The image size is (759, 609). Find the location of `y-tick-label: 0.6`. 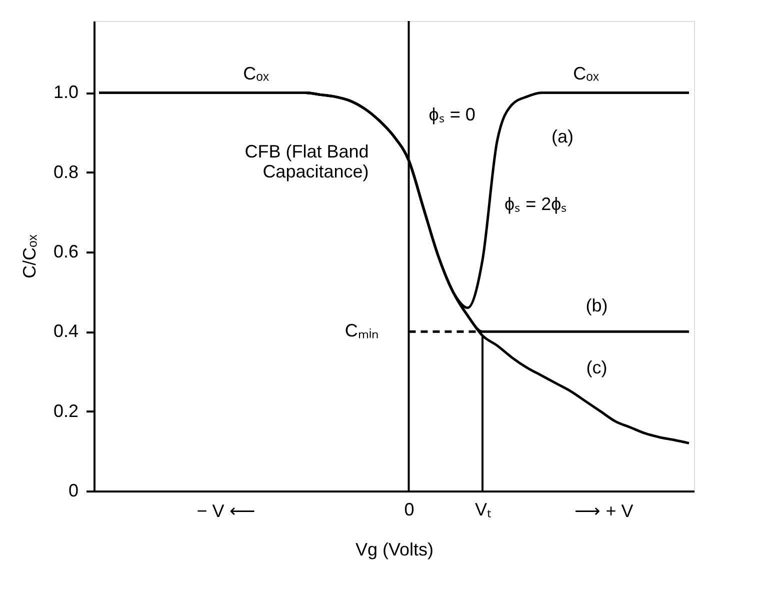

y-tick-label: 0.6 is located at coordinates (65, 252).